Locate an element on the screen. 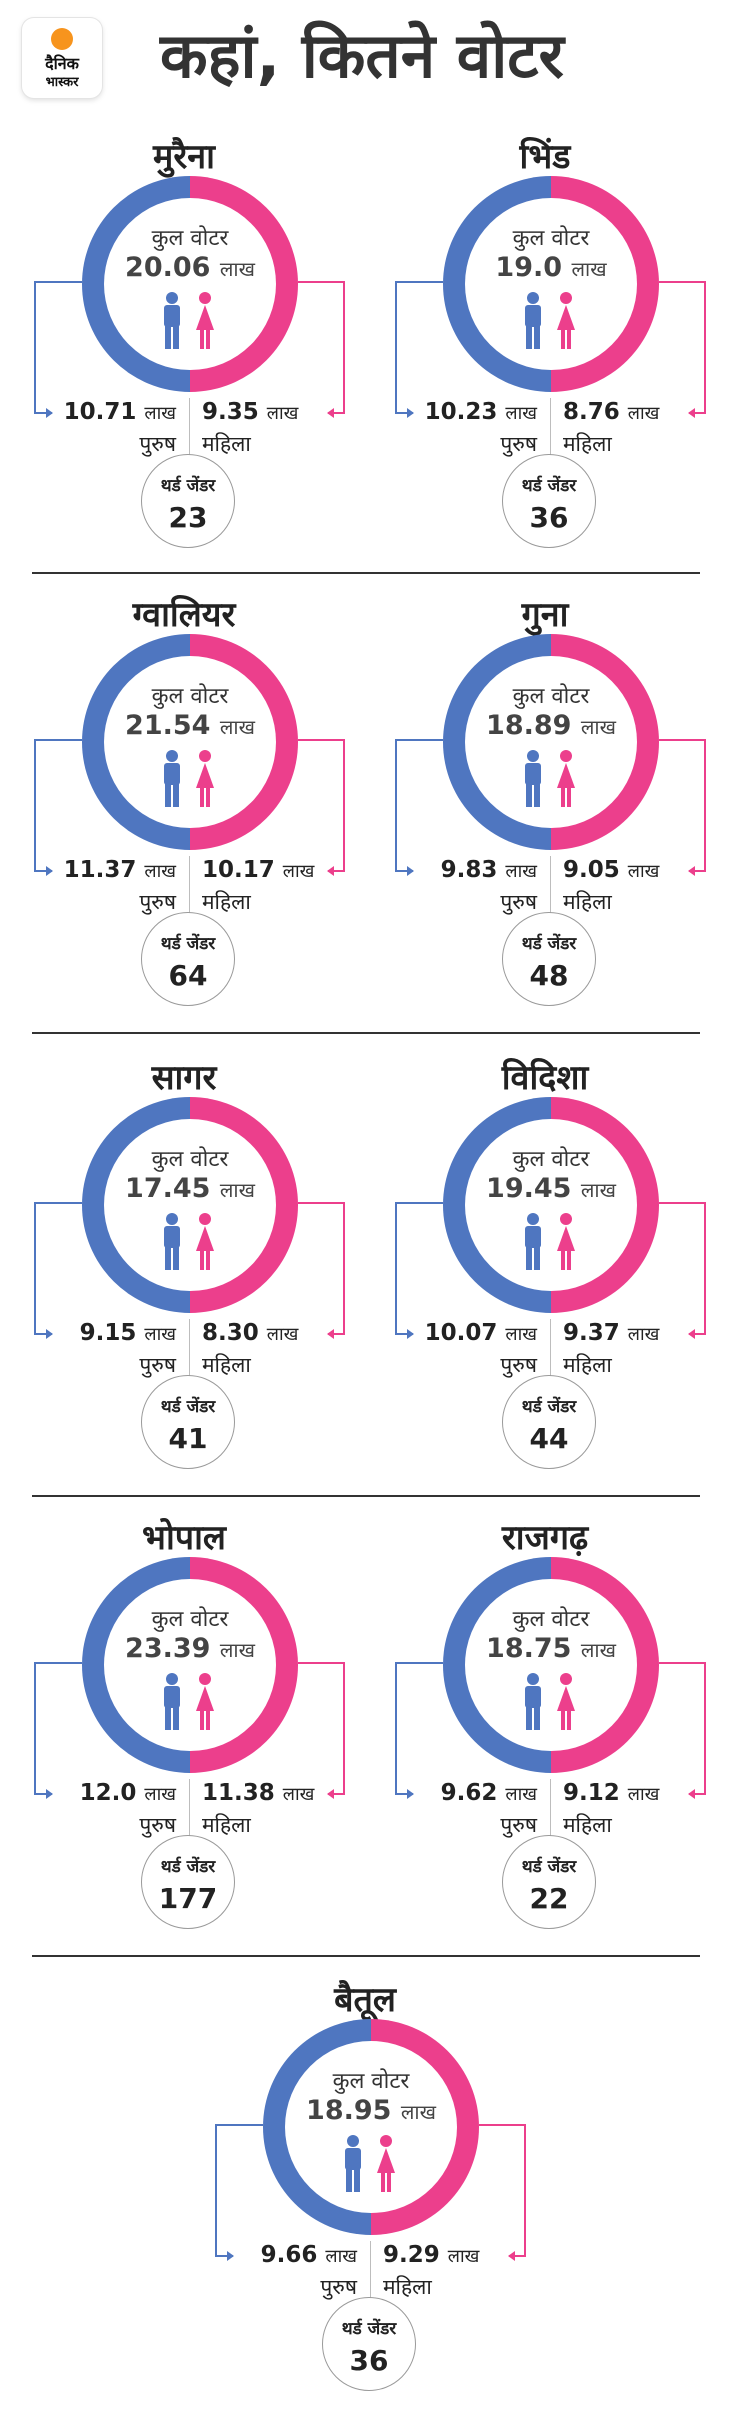  third-gender-value: 44 is located at coordinates (549, 1438).